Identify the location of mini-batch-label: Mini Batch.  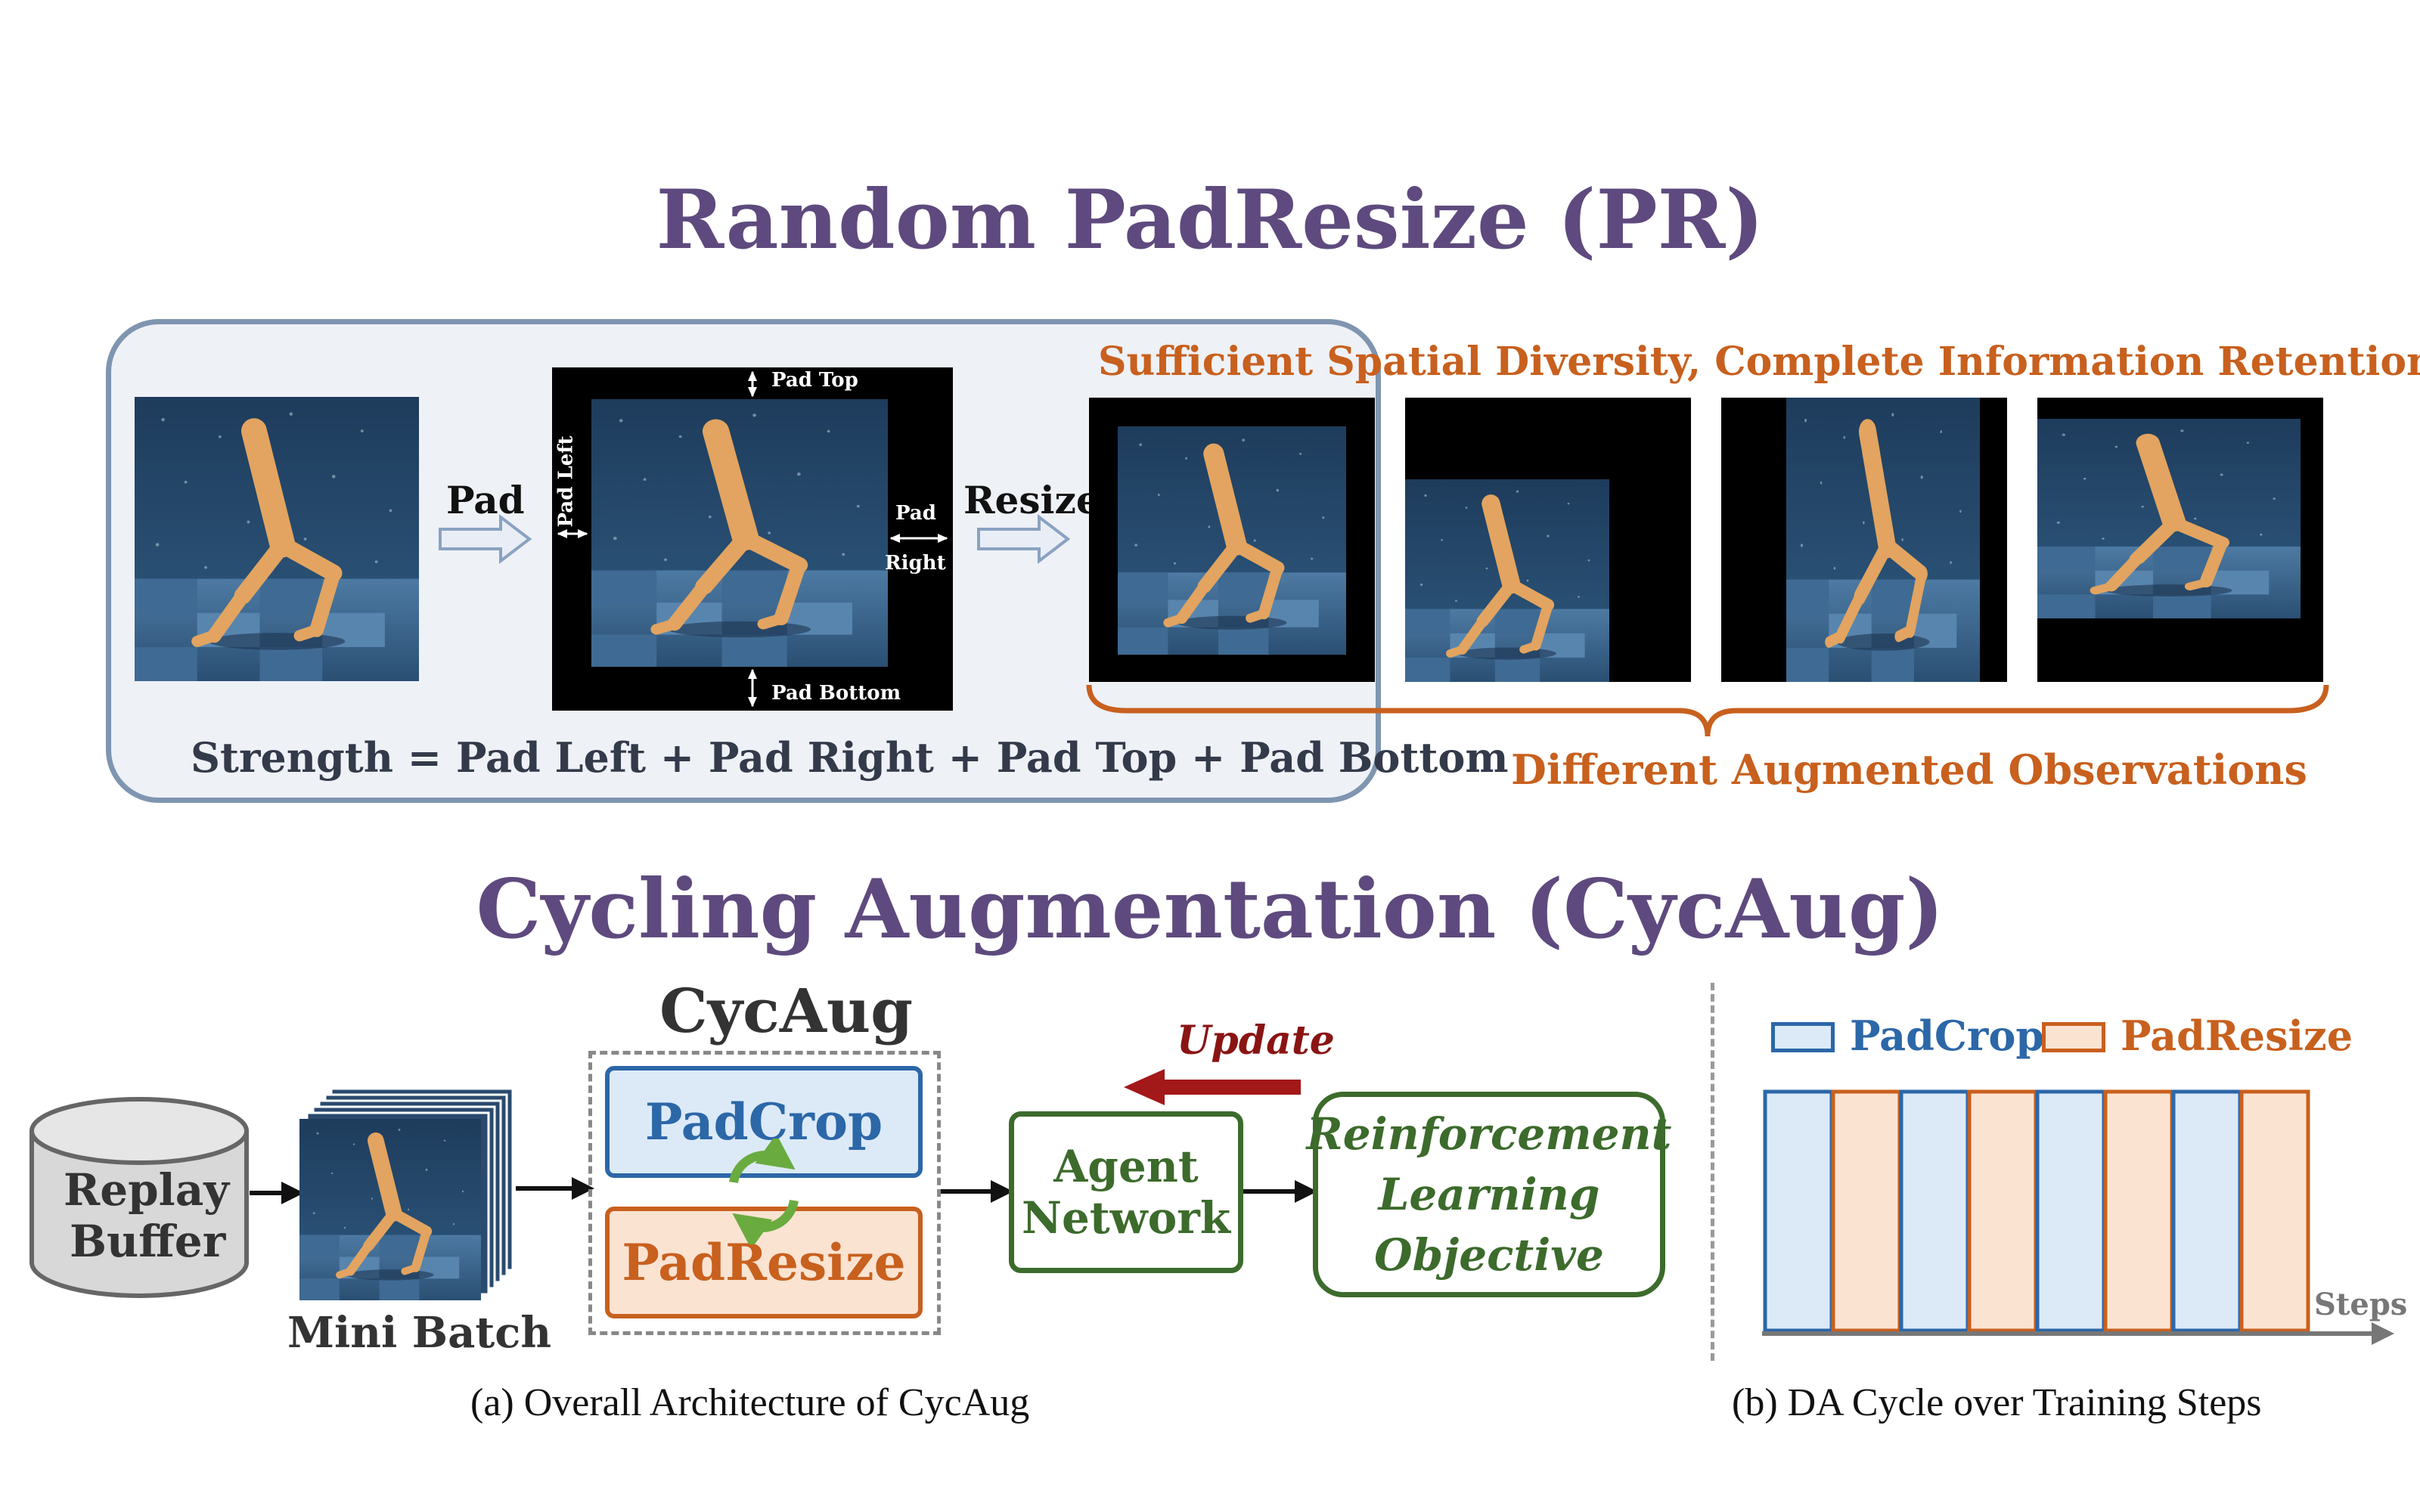
(419, 1333).